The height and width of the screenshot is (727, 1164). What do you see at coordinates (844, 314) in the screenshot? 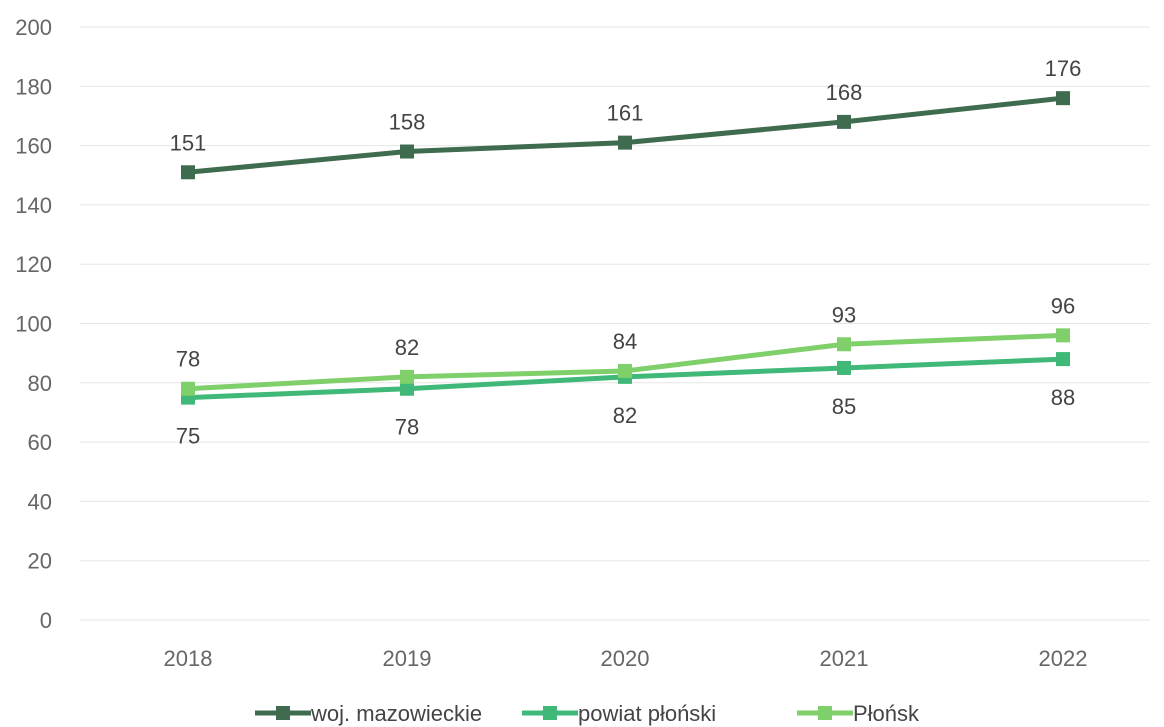
I see `data-label: 93` at bounding box center [844, 314].